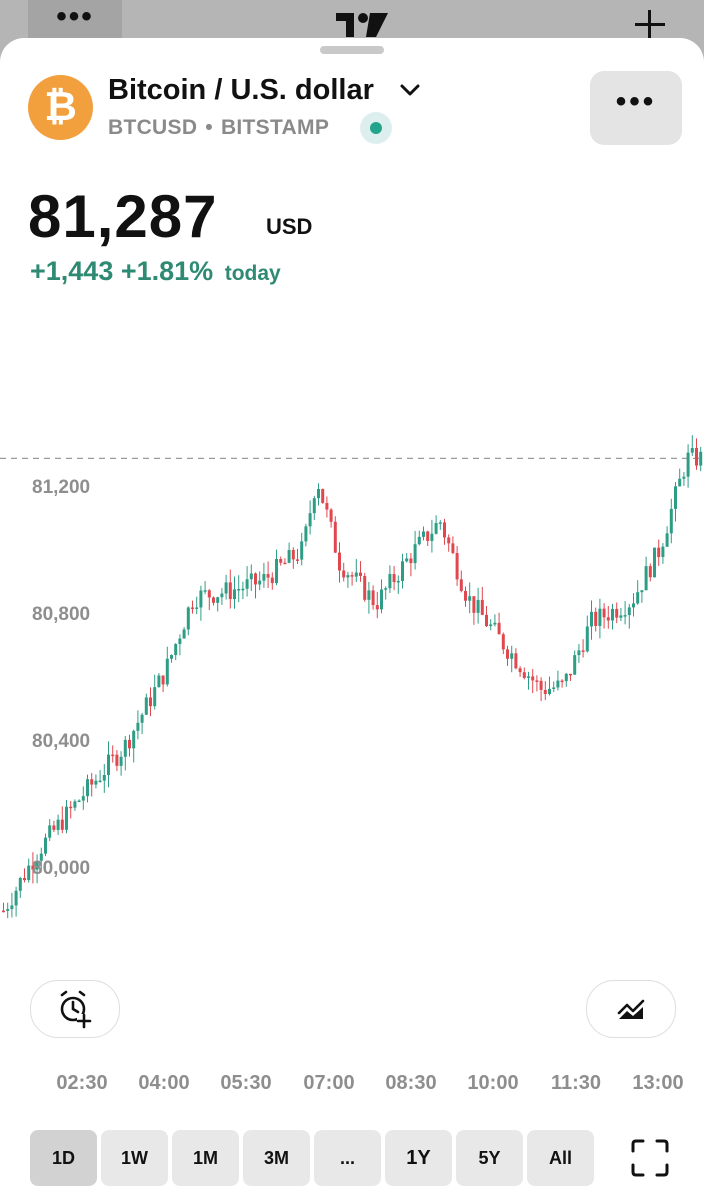 Image resolution: width=704 pixels, height=1200 pixels. Describe the element at coordinates (650, 24) in the screenshot. I see `add-icon` at that location.